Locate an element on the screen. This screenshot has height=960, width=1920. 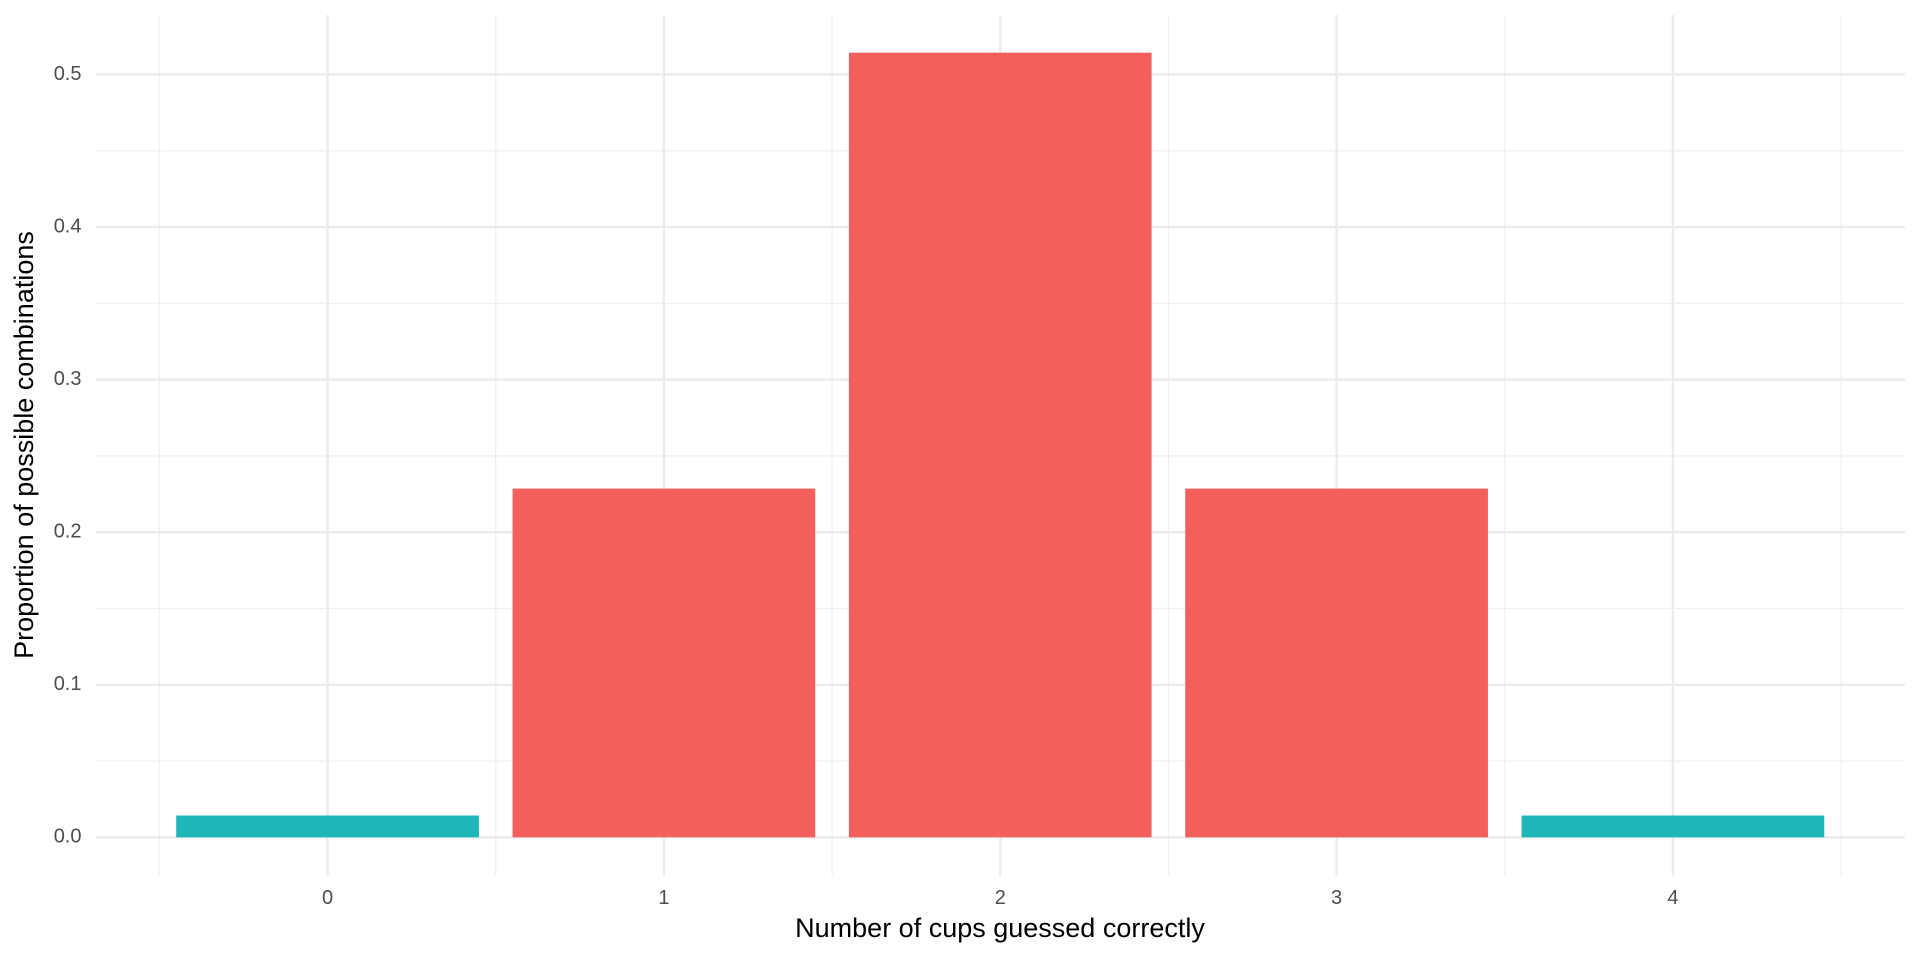
x-tick-label: 0 is located at coordinates (327, 898).